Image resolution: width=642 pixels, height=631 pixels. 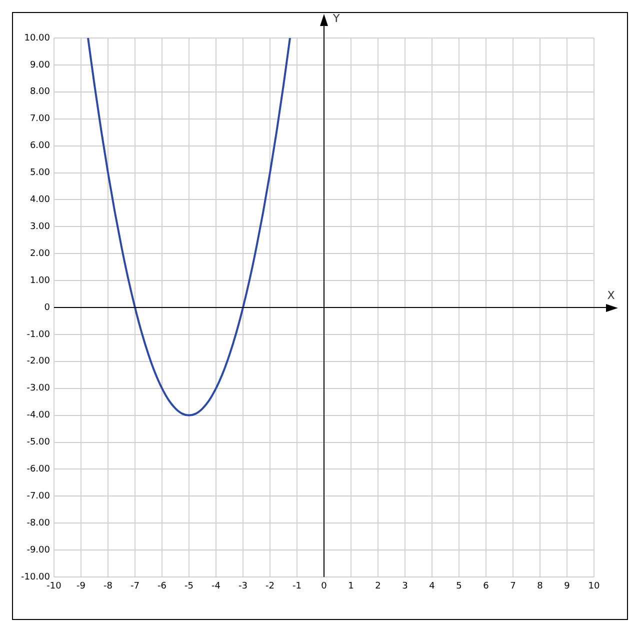 What do you see at coordinates (540, 587) in the screenshot?
I see `x-tick-label: 8` at bounding box center [540, 587].